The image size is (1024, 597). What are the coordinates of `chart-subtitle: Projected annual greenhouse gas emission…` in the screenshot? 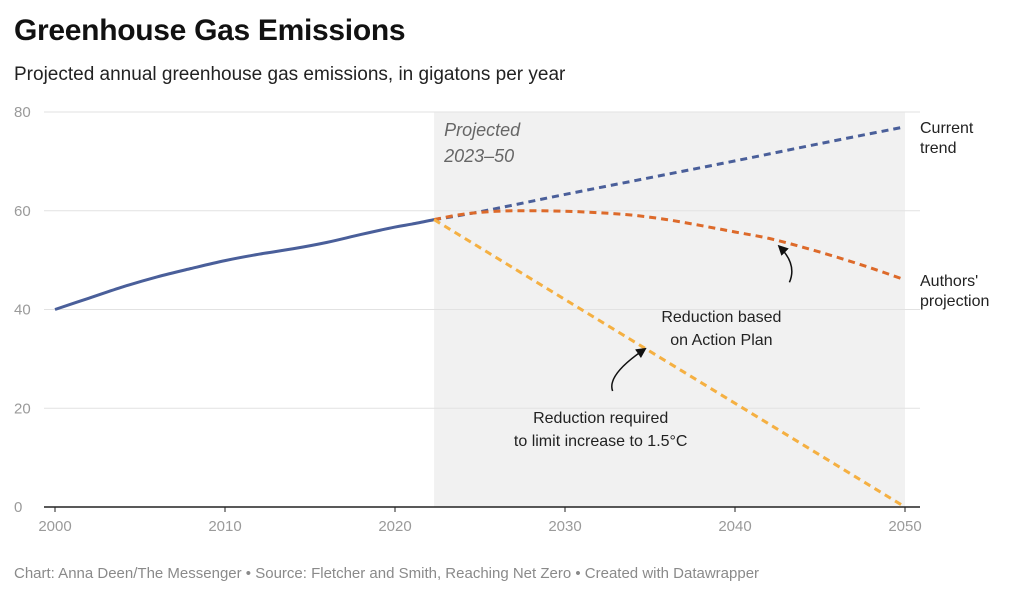 It's located at (290, 74).